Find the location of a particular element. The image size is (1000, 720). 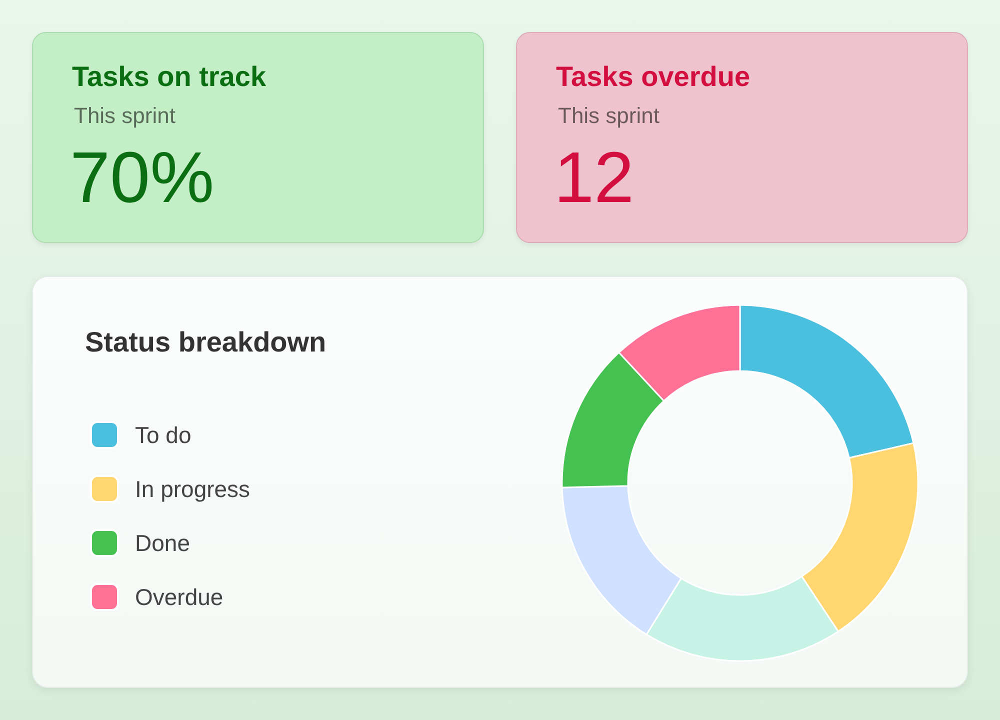

text: Tasks overdue is located at coordinates (653, 76).